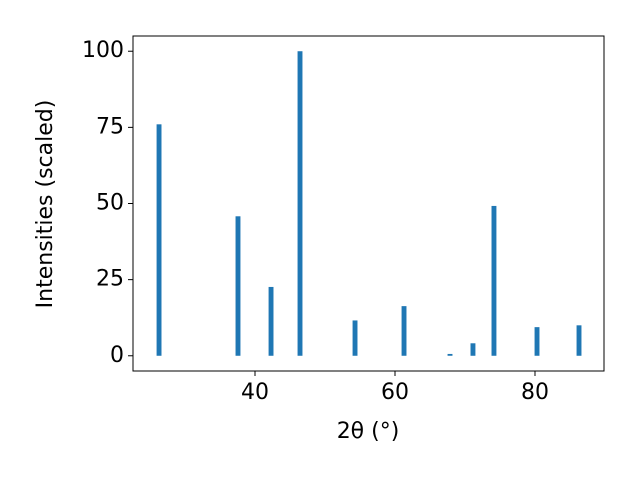  What do you see at coordinates (255, 392) in the screenshot?
I see `x-tick-label: 40` at bounding box center [255, 392].